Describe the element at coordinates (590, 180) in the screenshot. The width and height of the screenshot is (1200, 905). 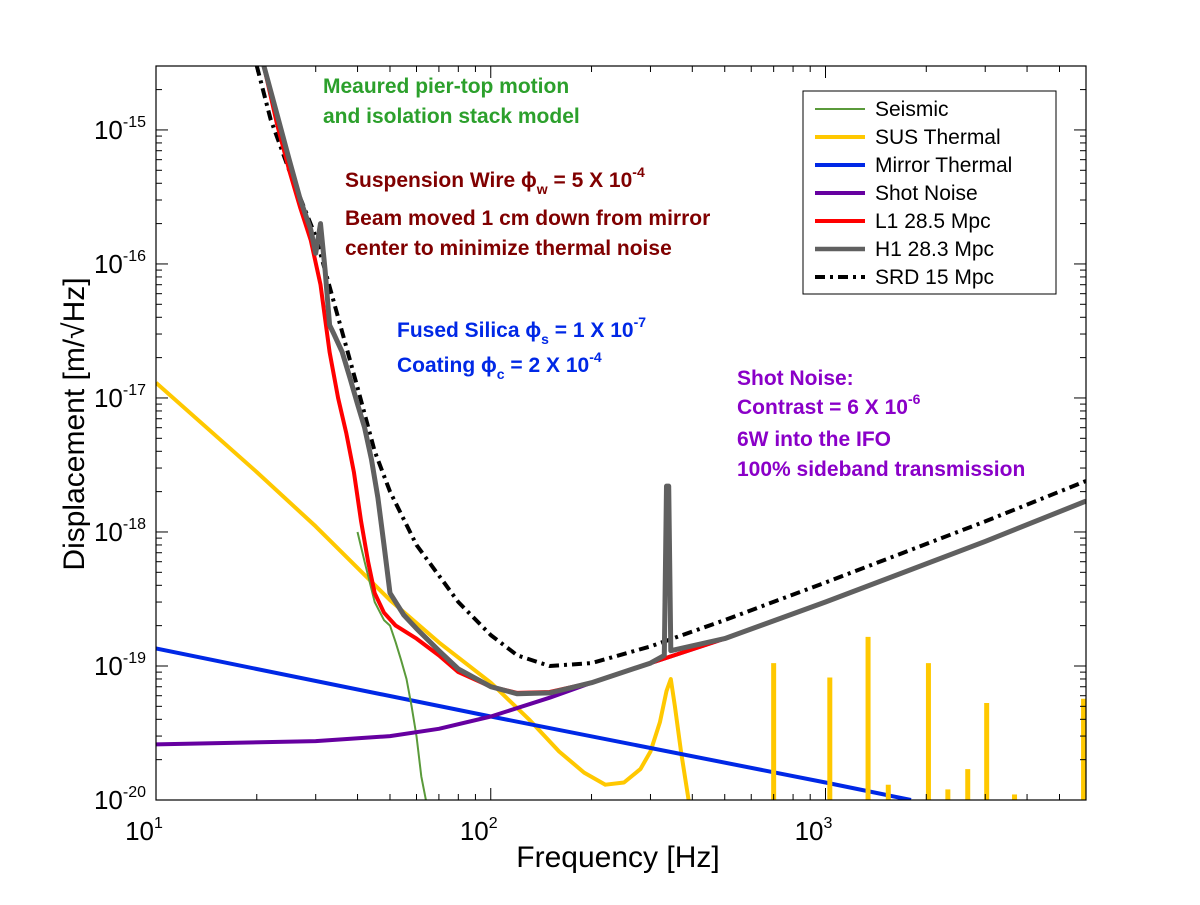
I see `annotation-text-after: = 5 X 10` at that location.